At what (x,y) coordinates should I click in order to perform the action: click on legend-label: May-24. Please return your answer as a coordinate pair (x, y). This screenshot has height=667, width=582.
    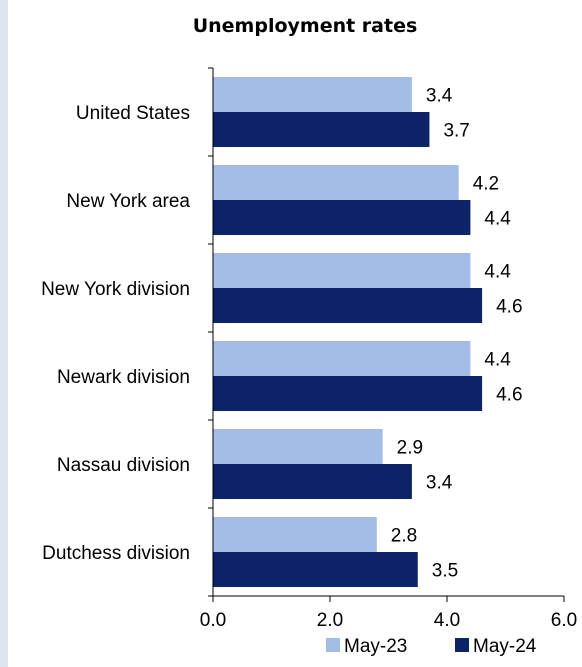
    Looking at the image, I should click on (505, 646).